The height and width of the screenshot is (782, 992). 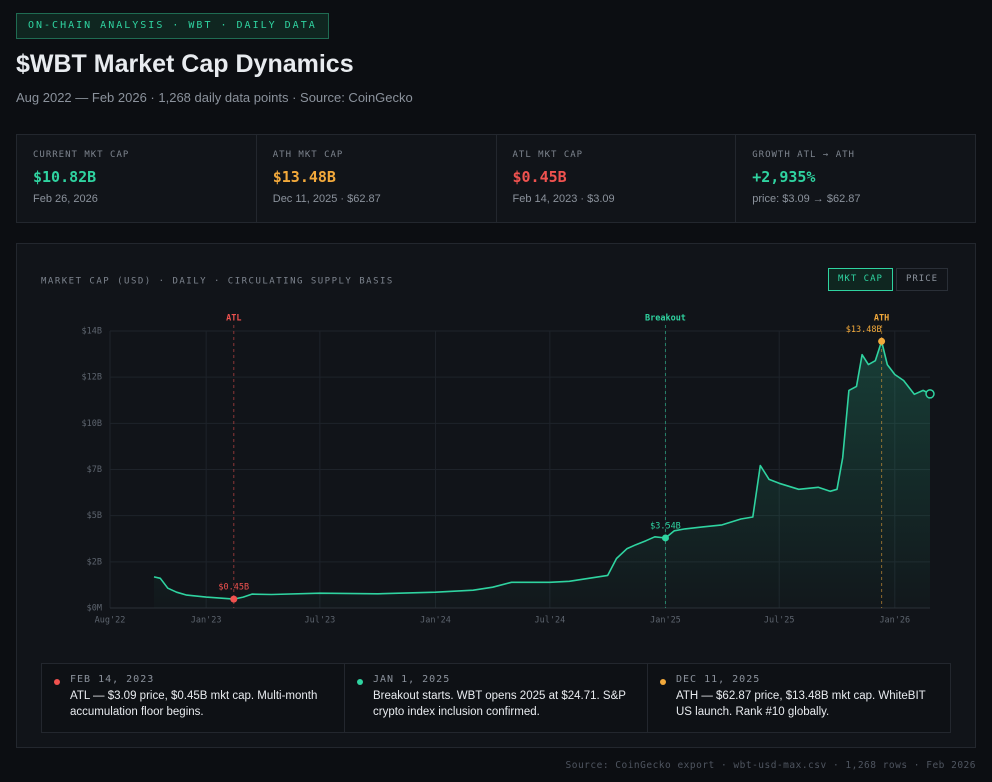 I want to click on toggle-button: PRICE, so click(x=922, y=279).